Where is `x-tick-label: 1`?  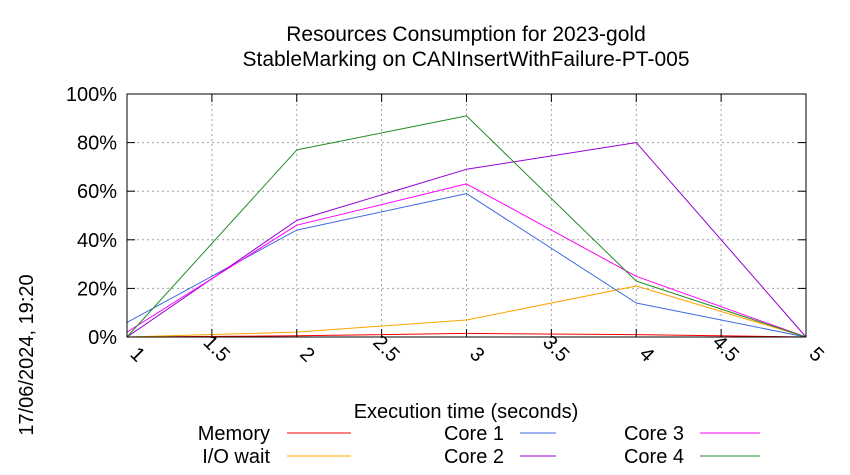 x-tick-label: 1 is located at coordinates (137, 354).